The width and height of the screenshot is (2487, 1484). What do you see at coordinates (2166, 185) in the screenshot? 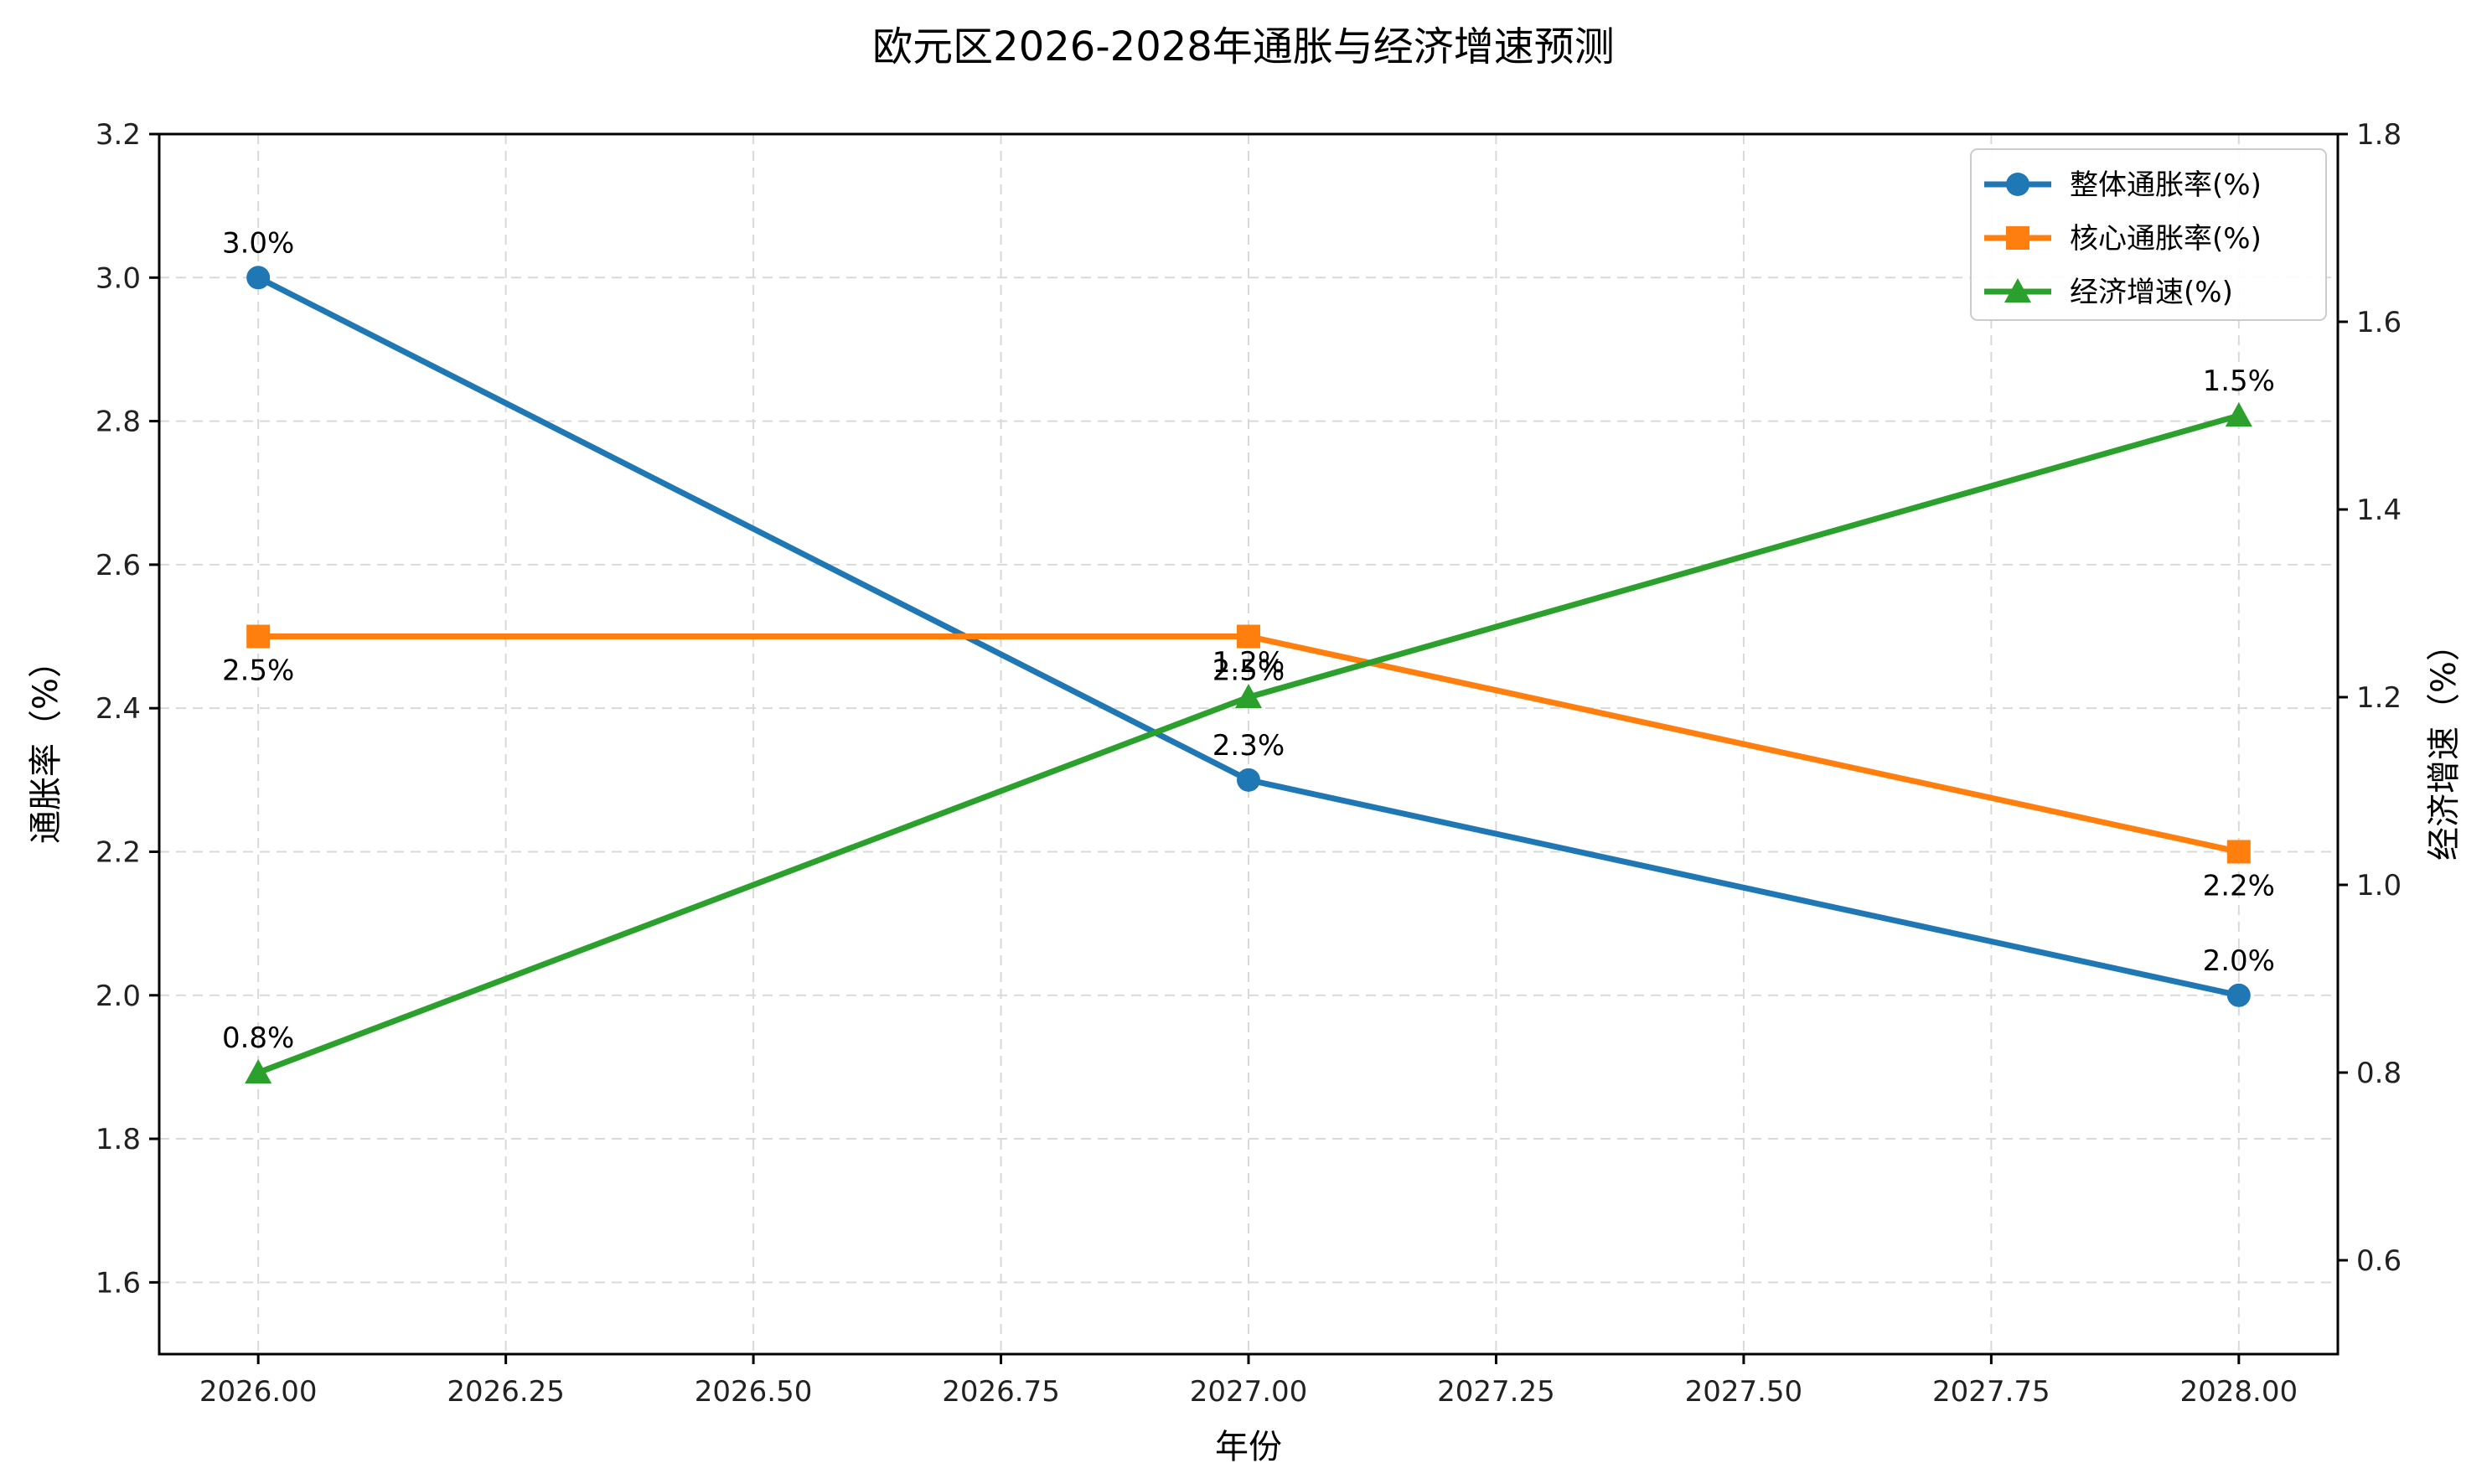
I see `legend-label: 整体通胀率(%)` at bounding box center [2166, 185].